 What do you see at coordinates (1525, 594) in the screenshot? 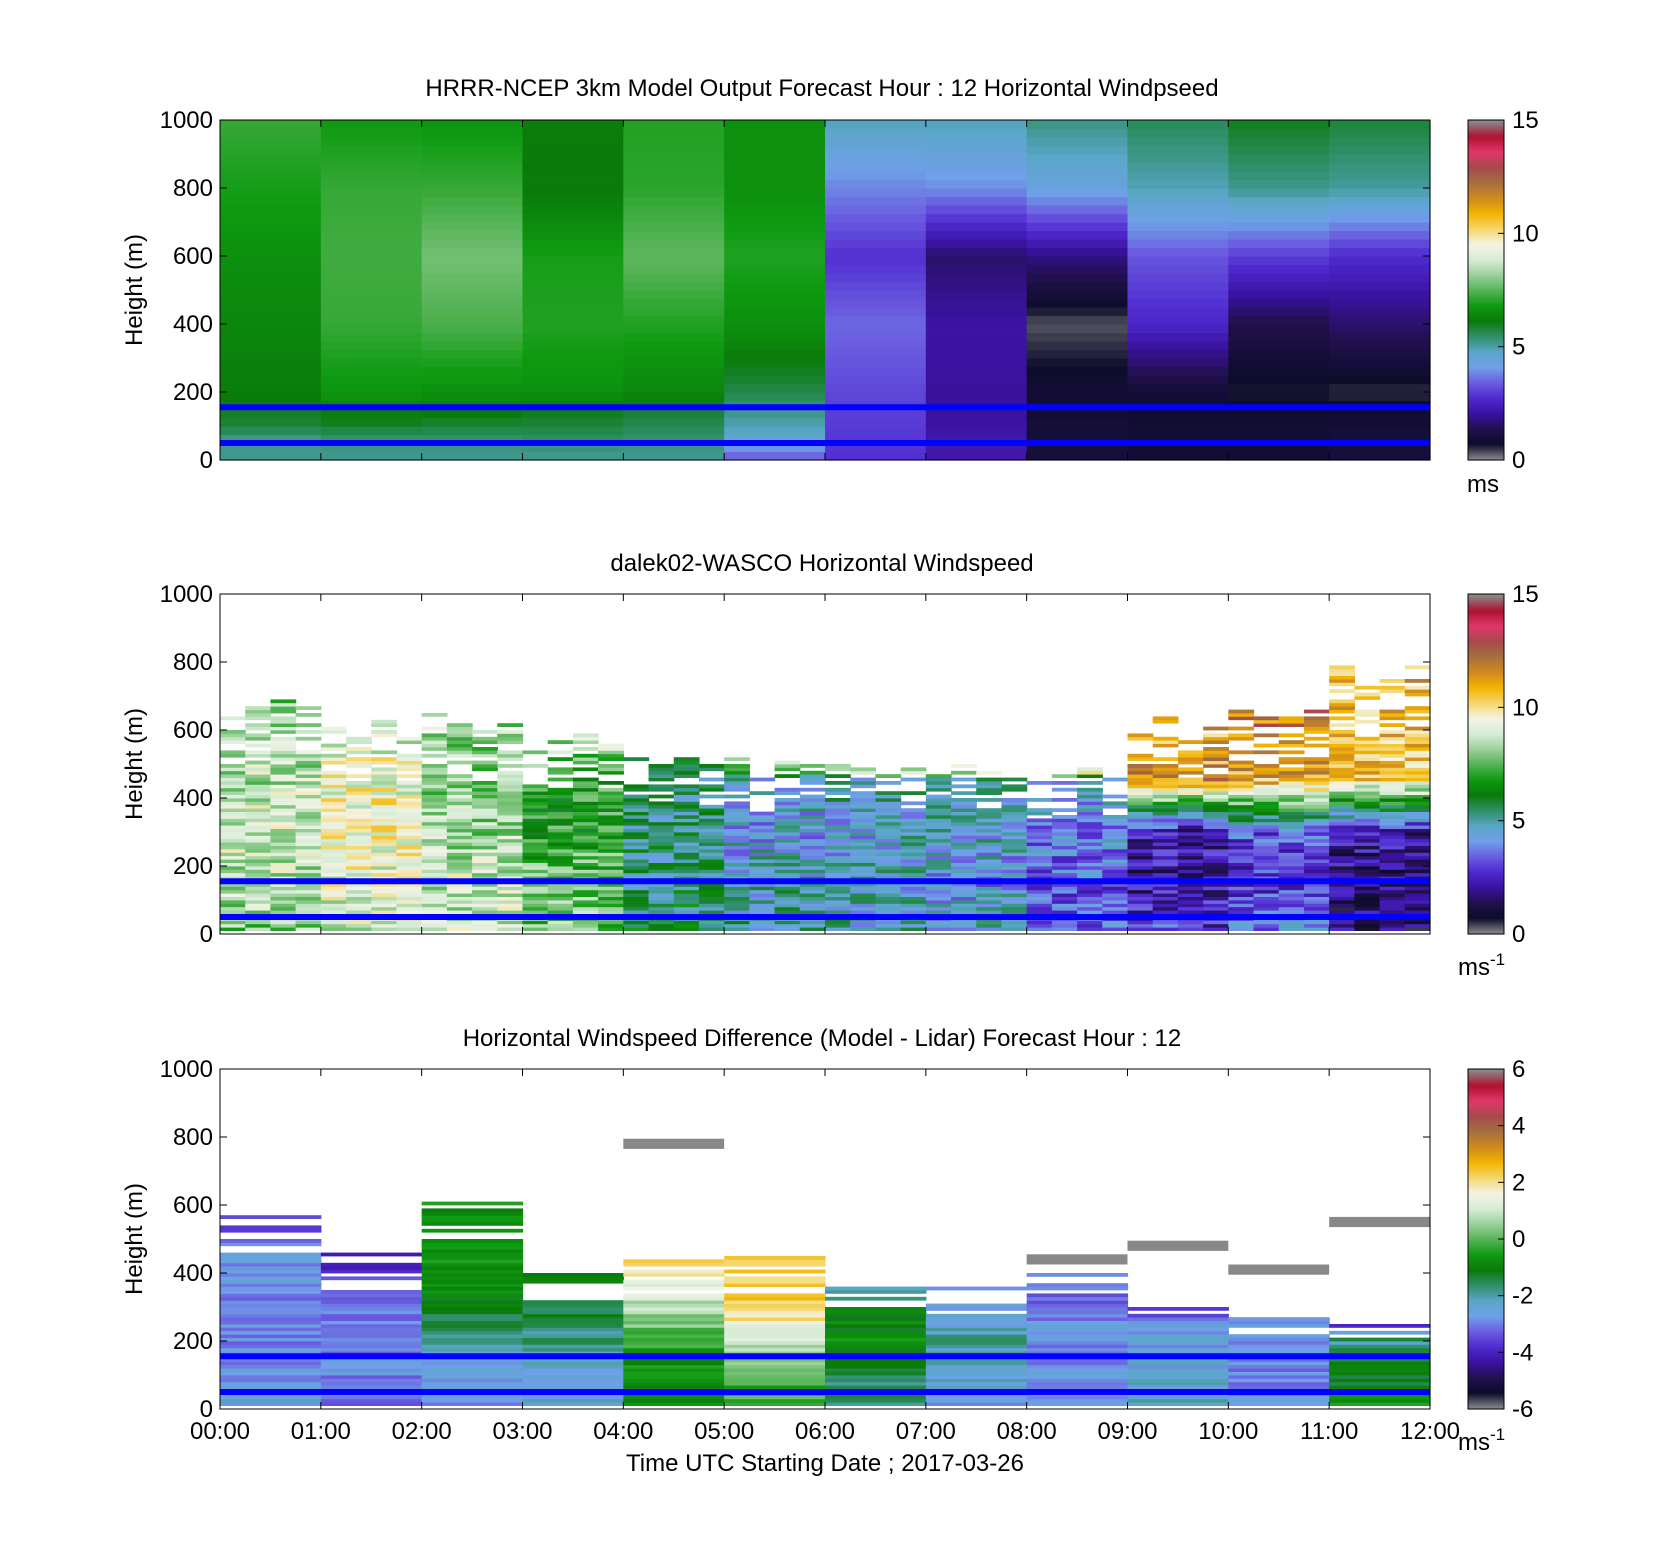
I see `colorbar-tick-label: 15` at bounding box center [1525, 594].